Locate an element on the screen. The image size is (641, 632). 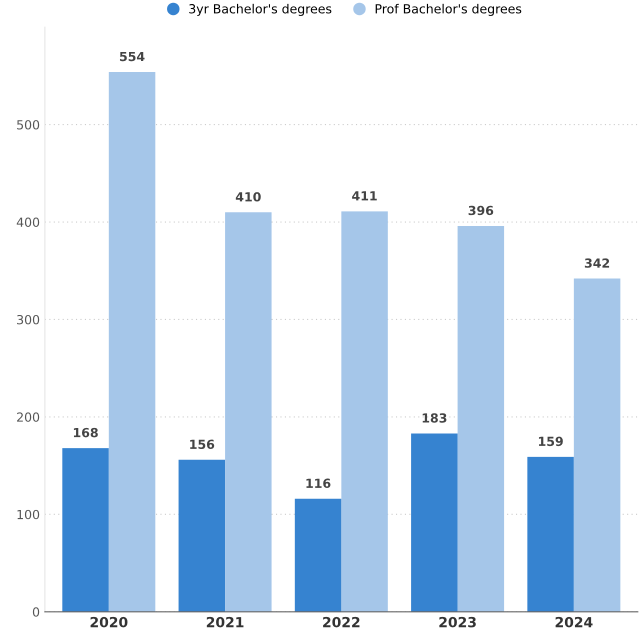
y-tick-label: 500 is located at coordinates (28, 125).